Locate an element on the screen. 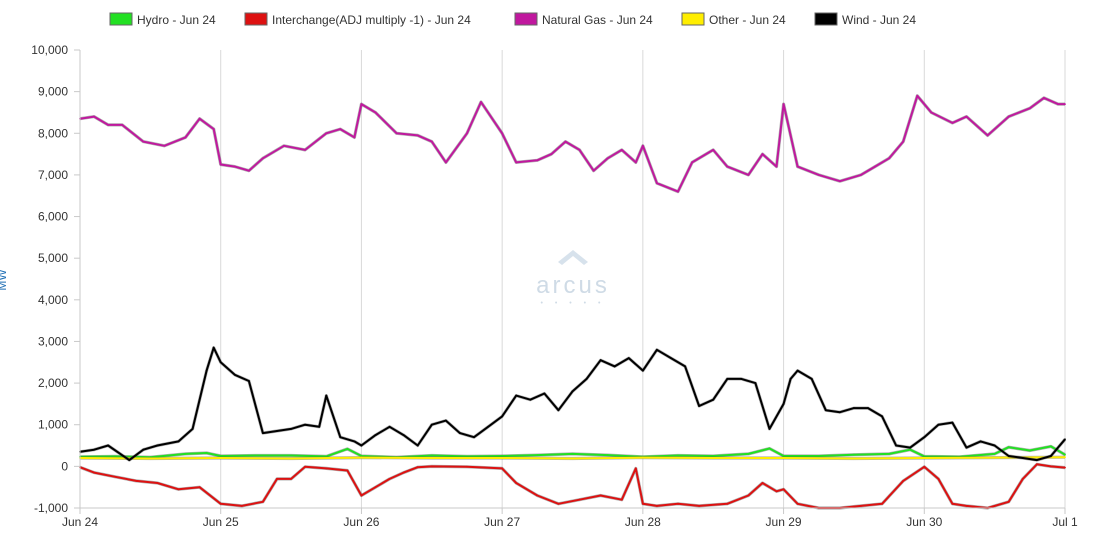  legend-item: Interchange(ADJ multiply -1) - Jun 24 is located at coordinates (357, 19).